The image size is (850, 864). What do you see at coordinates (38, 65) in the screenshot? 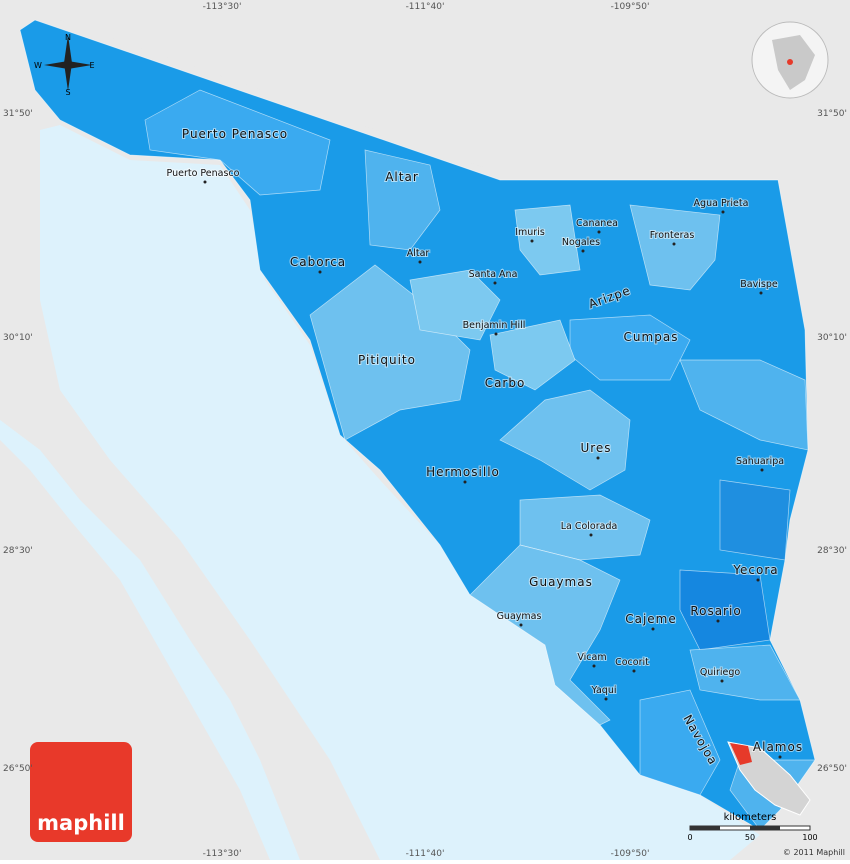
I see `compass-label: W` at bounding box center [38, 65].